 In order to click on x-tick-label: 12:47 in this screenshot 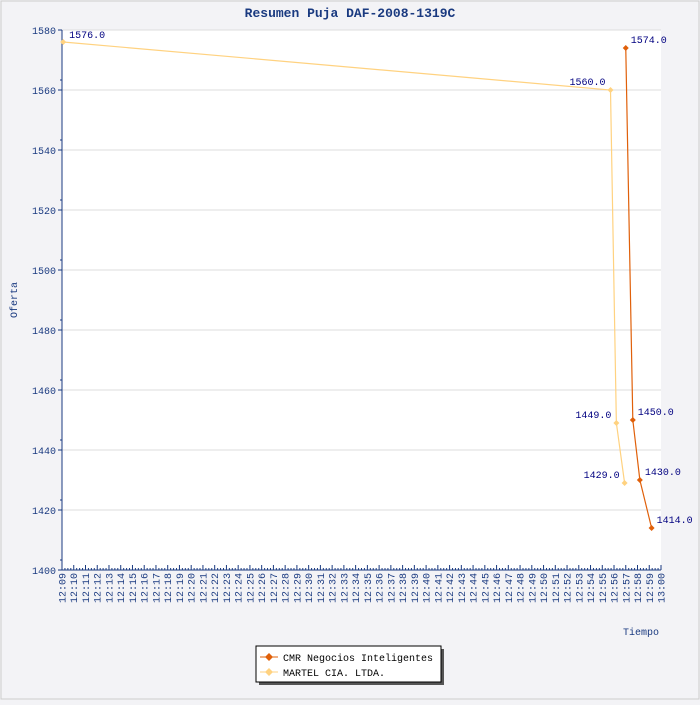, I will do `click(510, 588)`.